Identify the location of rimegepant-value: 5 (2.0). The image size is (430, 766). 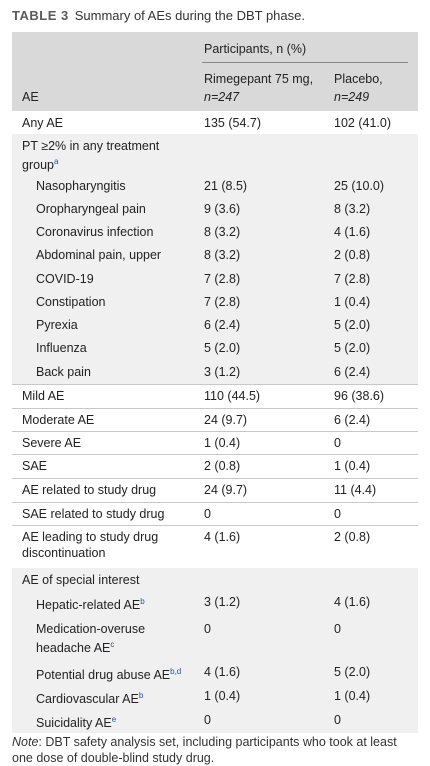
(222, 348).